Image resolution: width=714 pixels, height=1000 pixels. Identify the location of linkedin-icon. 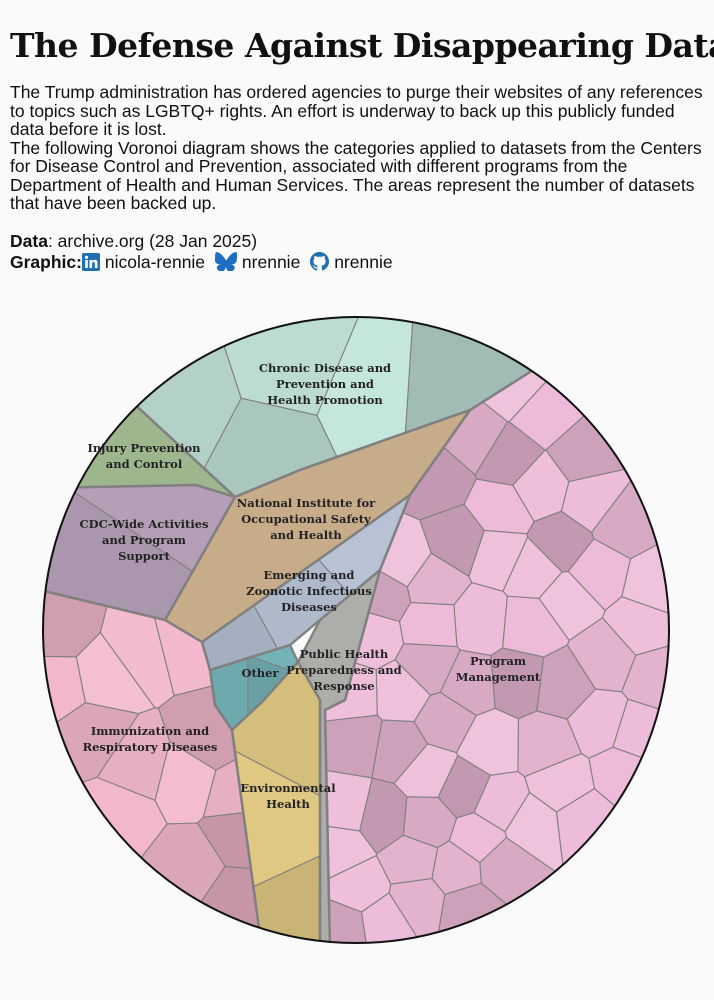
(90, 264).